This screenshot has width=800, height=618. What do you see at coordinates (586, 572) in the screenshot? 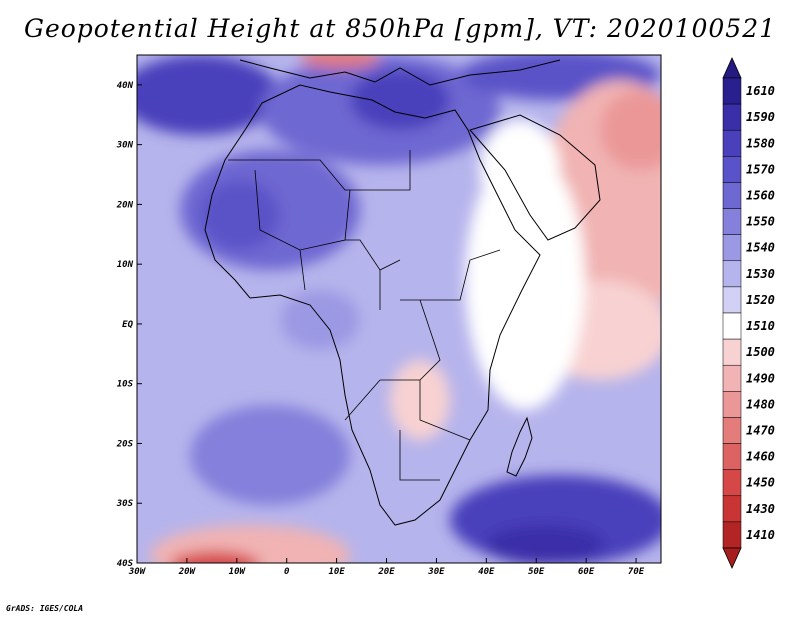
I see `lon-tick-label: 60E` at bounding box center [586, 572].